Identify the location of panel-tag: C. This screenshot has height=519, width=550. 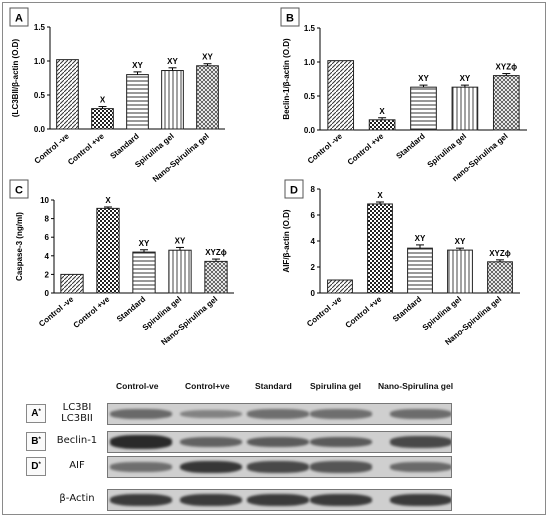
(19, 191).